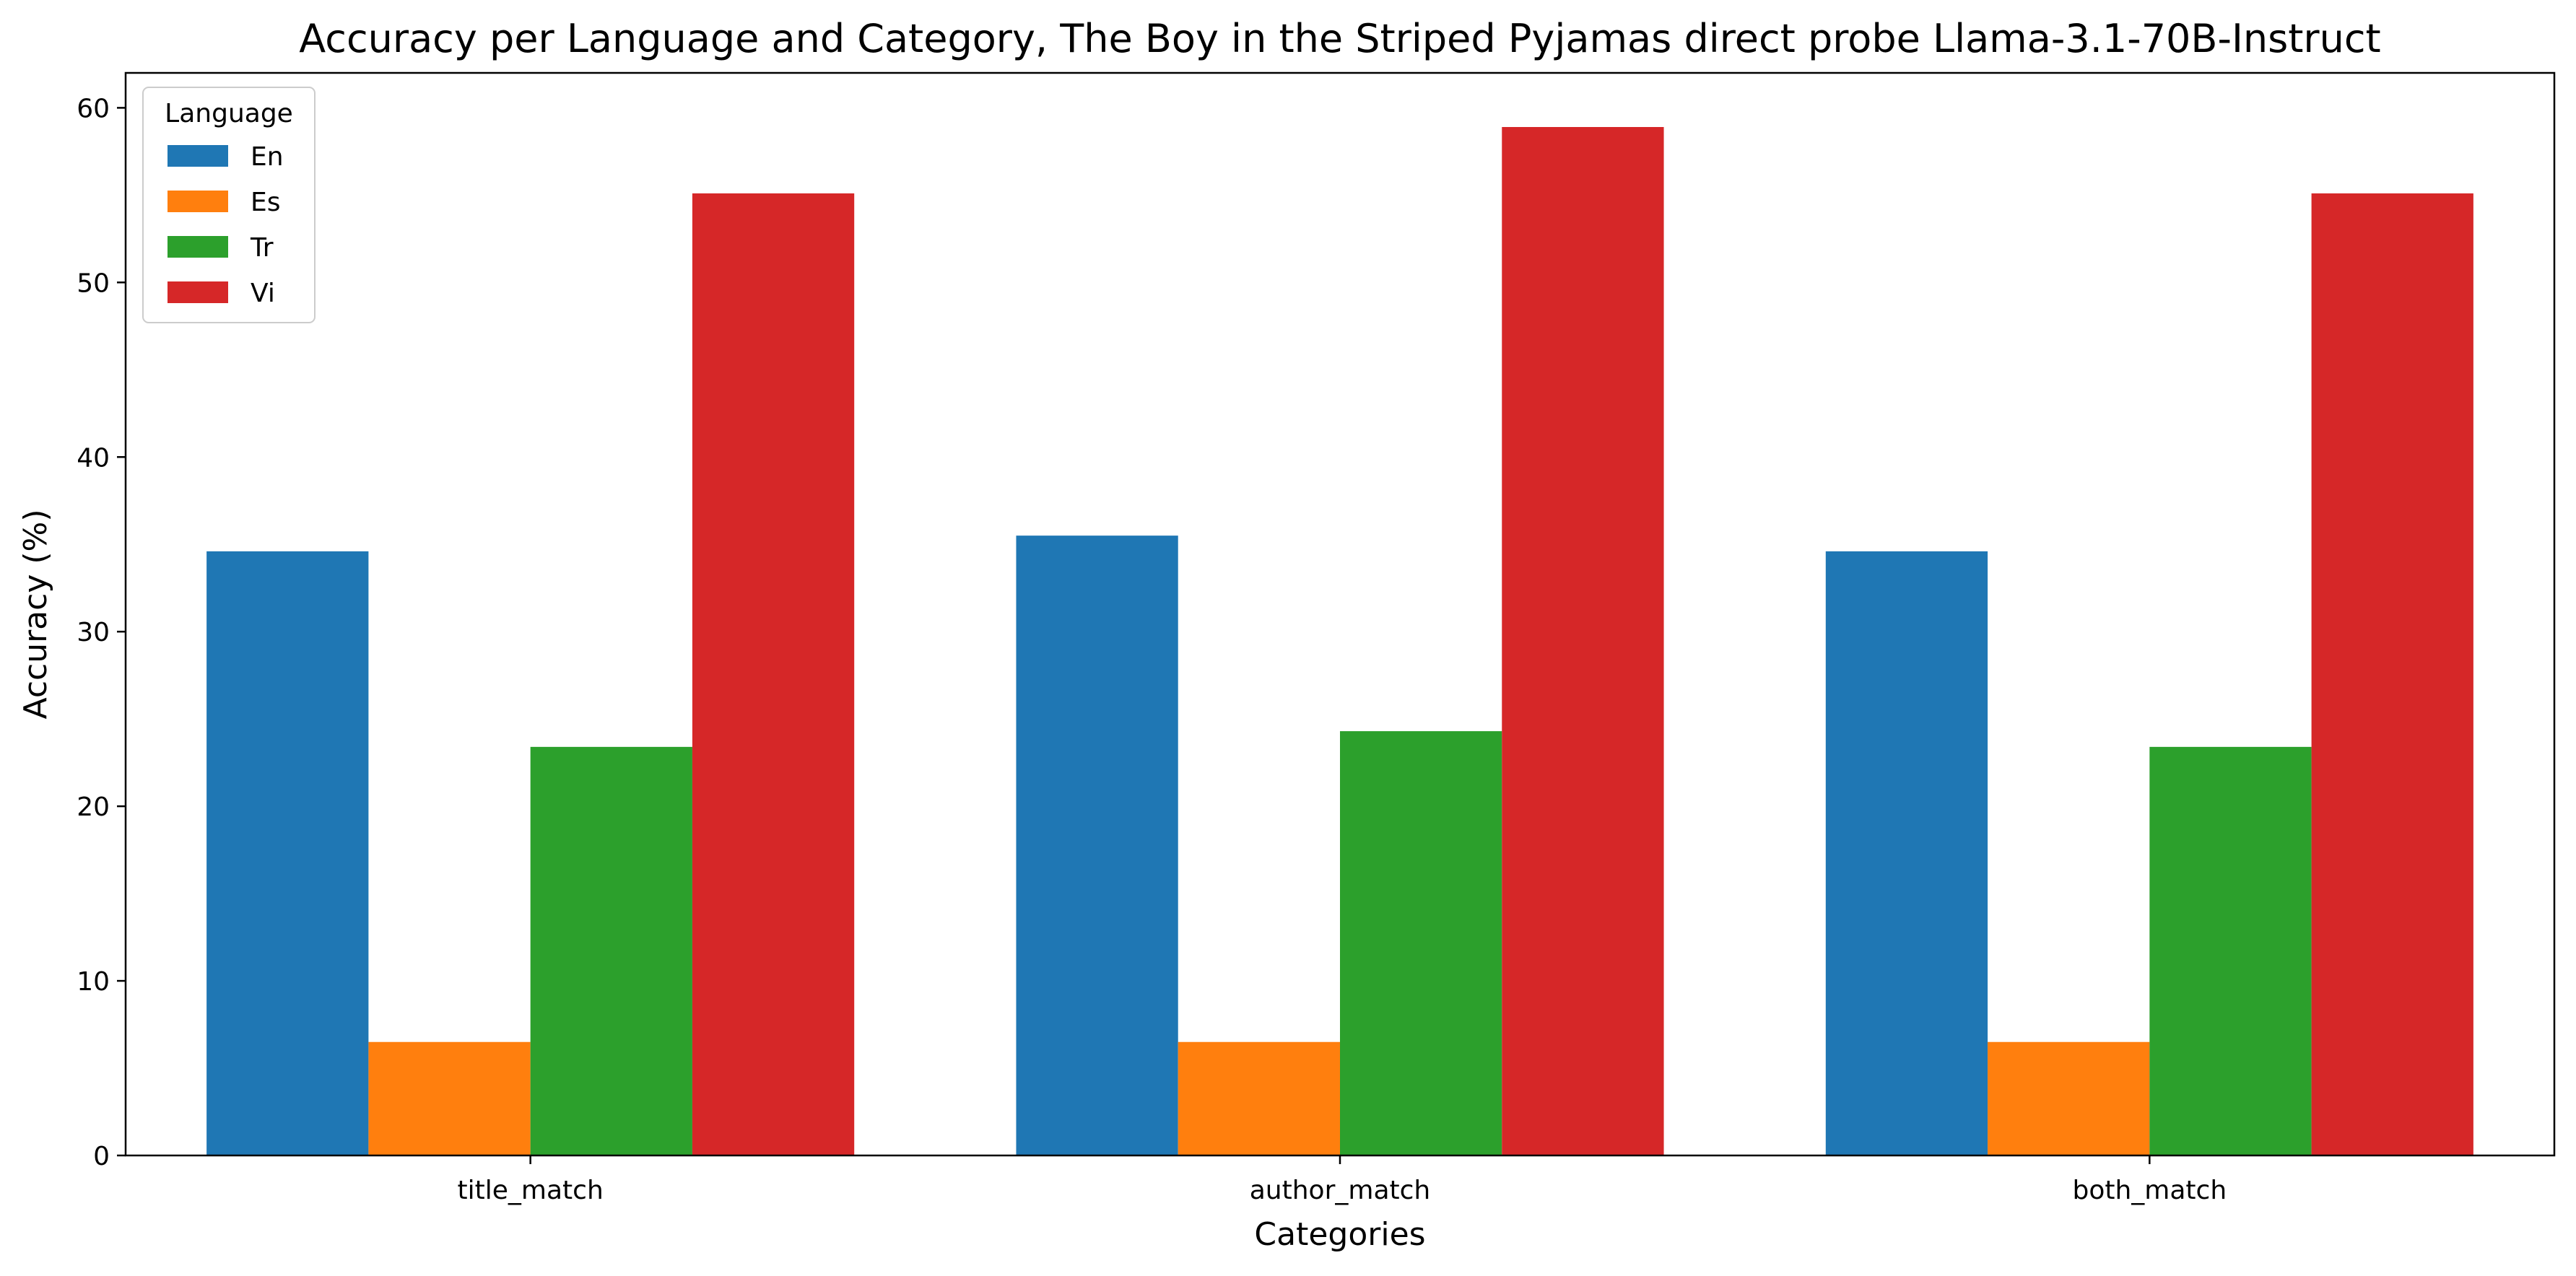 The image size is (2576, 1276). What do you see at coordinates (263, 293) in the screenshot?
I see `legend-label-vi: Vi` at bounding box center [263, 293].